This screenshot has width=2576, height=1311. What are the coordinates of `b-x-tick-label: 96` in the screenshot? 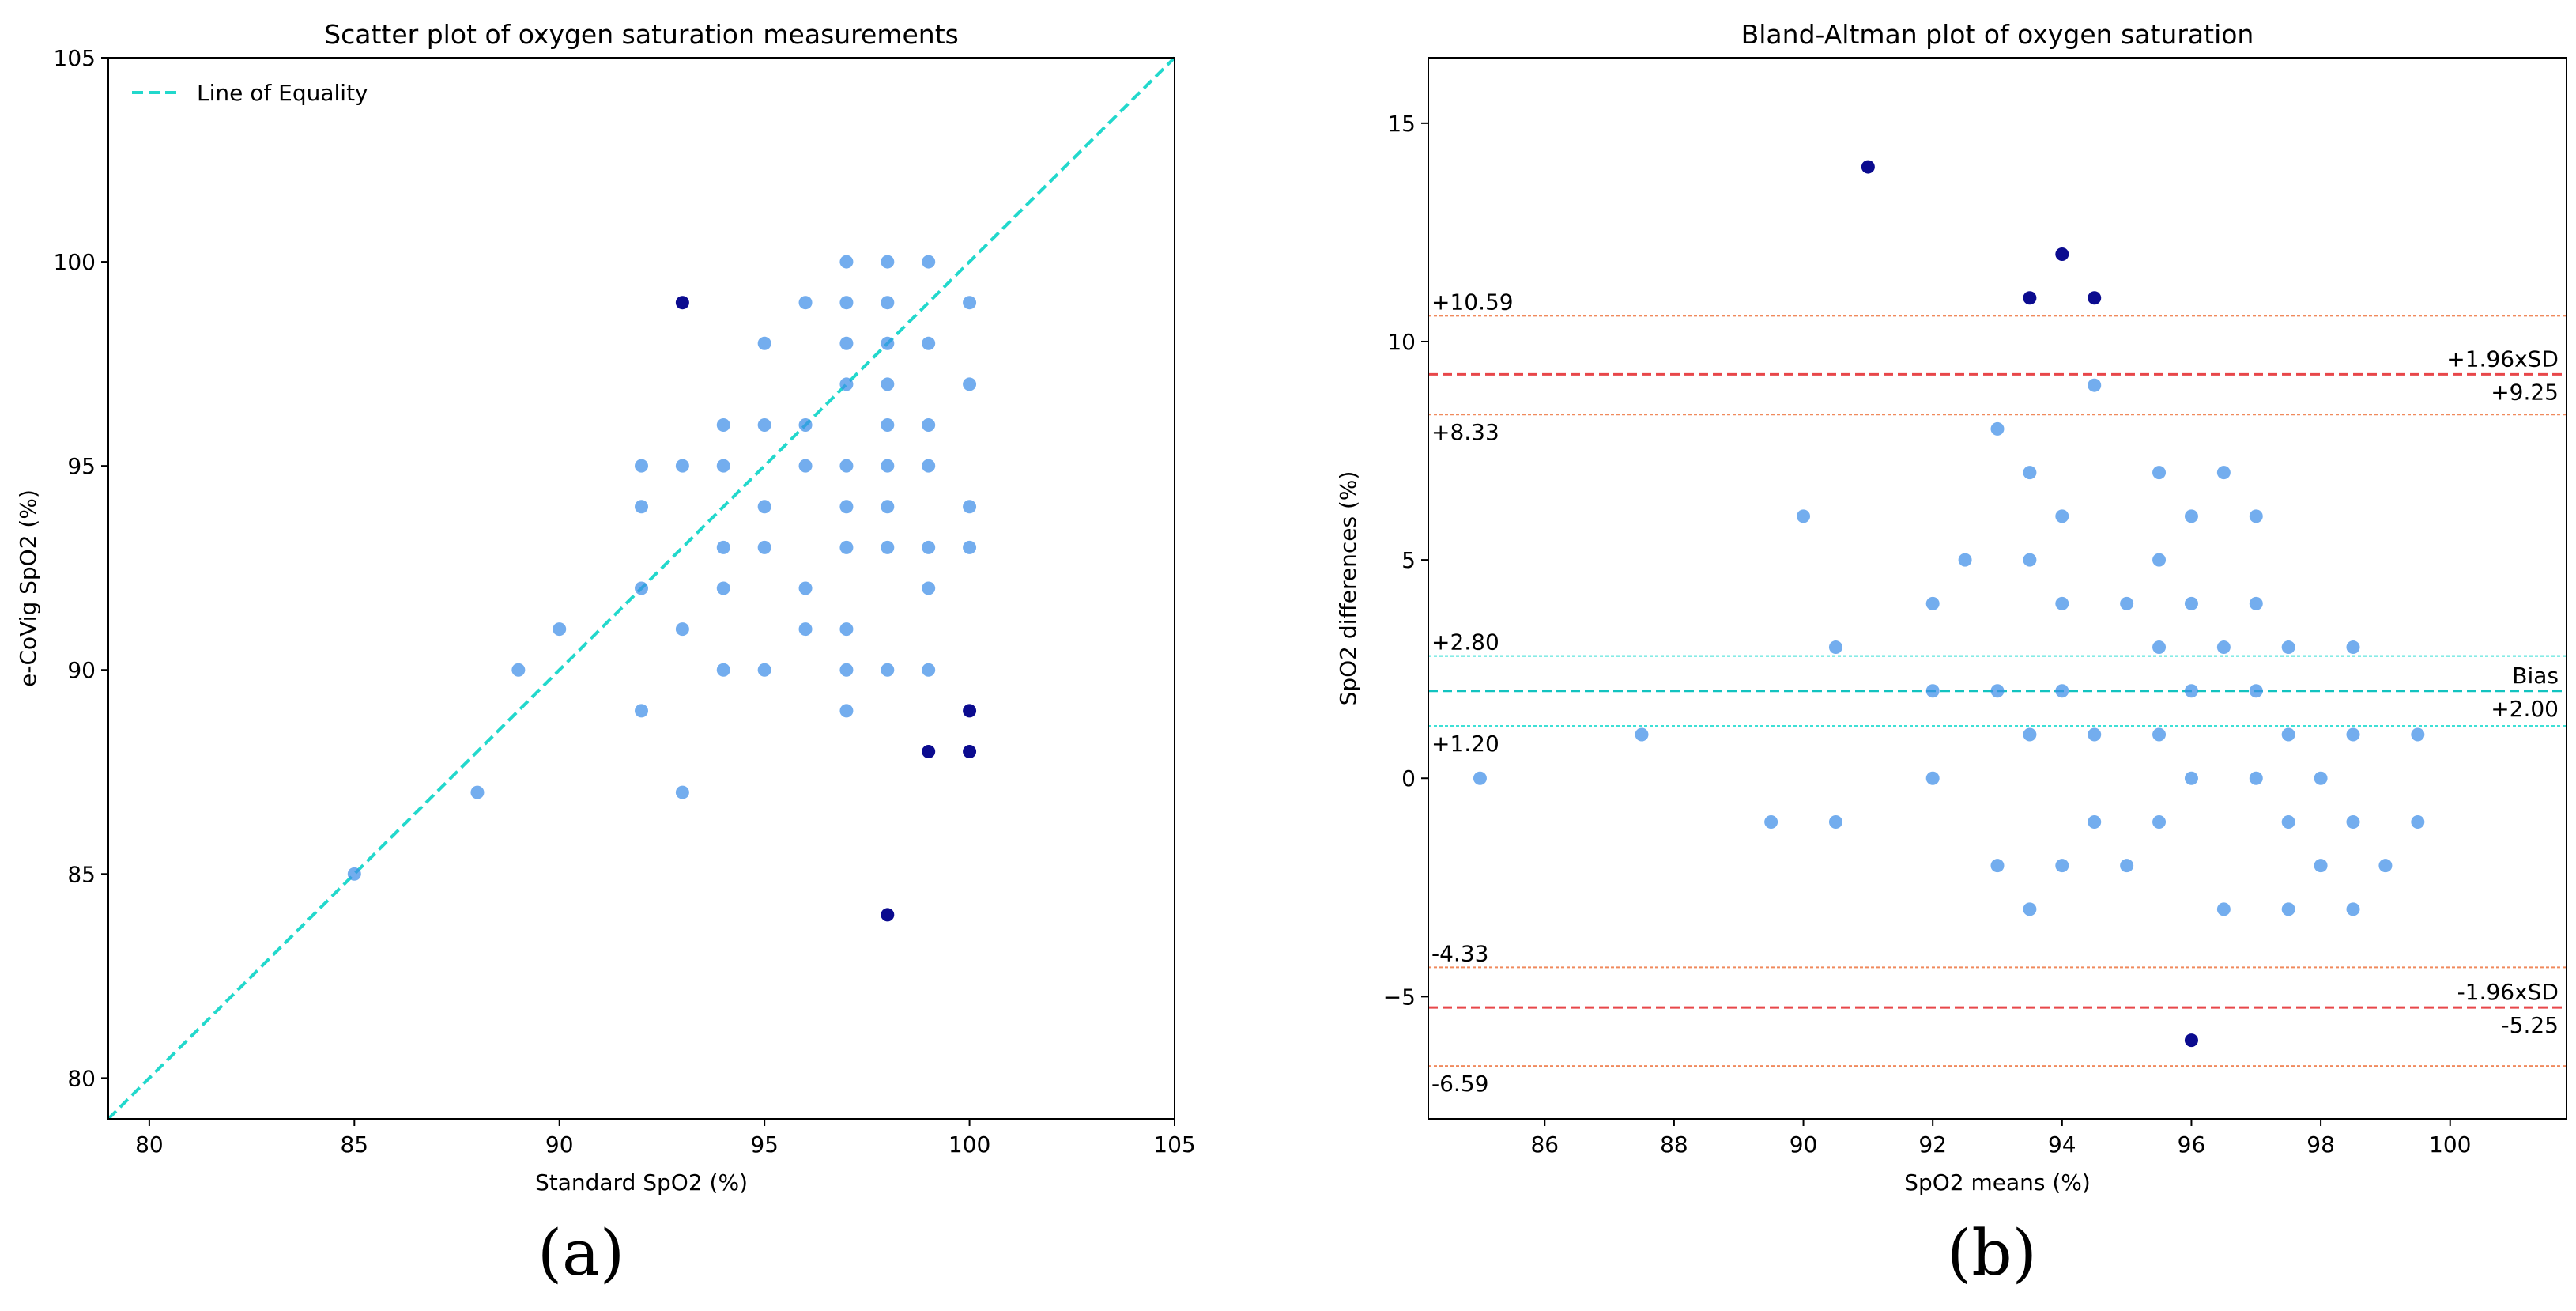 It's located at (2192, 1145).